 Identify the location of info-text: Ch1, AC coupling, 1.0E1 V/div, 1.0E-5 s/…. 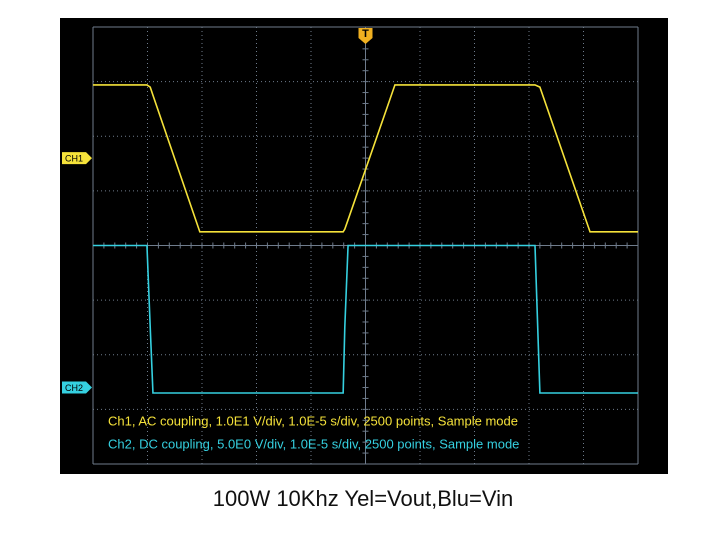
(313, 420).